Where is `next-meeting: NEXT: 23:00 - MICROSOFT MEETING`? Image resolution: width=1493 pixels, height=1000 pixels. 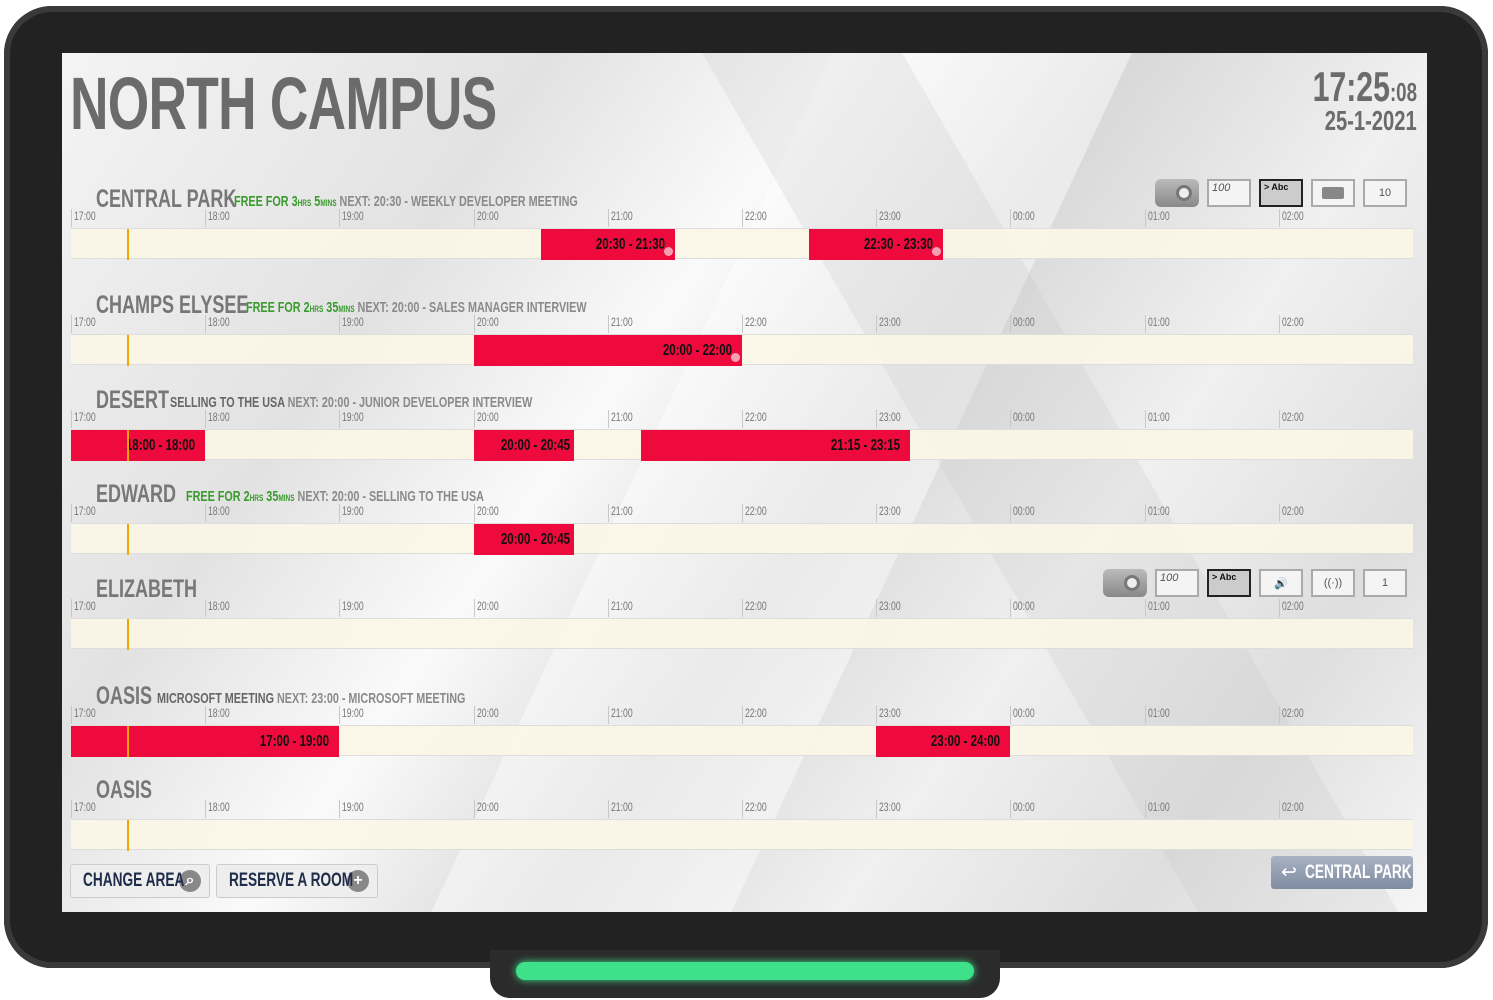 next-meeting: NEXT: 23:00 - MICROSOFT MEETING is located at coordinates (371, 698).